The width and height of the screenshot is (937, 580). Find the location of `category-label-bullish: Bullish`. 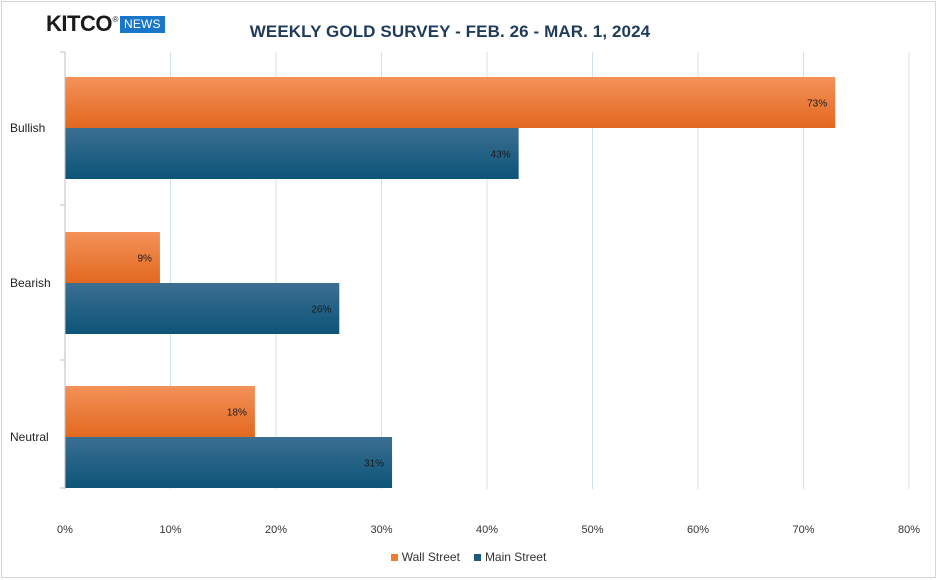

category-label-bullish: Bullish is located at coordinates (27, 128).